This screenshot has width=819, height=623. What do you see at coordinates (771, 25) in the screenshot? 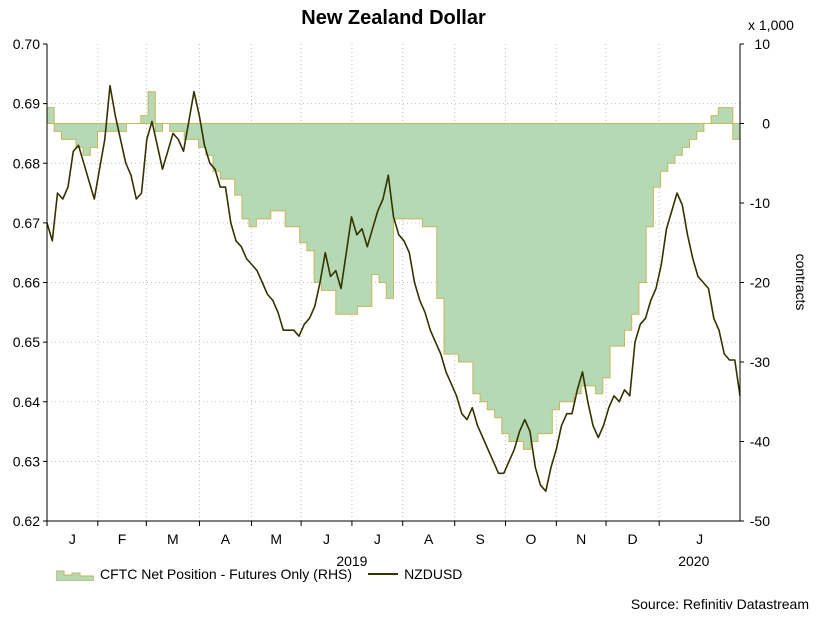
I see `right-axis-multiplier: x 1,000` at bounding box center [771, 25].